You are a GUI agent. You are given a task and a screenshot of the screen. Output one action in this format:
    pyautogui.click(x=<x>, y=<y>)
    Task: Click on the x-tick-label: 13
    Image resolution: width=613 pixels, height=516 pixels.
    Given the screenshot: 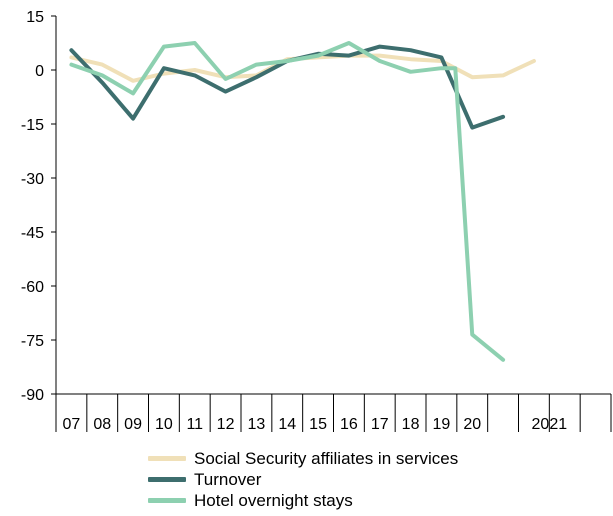 What is the action you would take?
    pyautogui.click(x=257, y=424)
    